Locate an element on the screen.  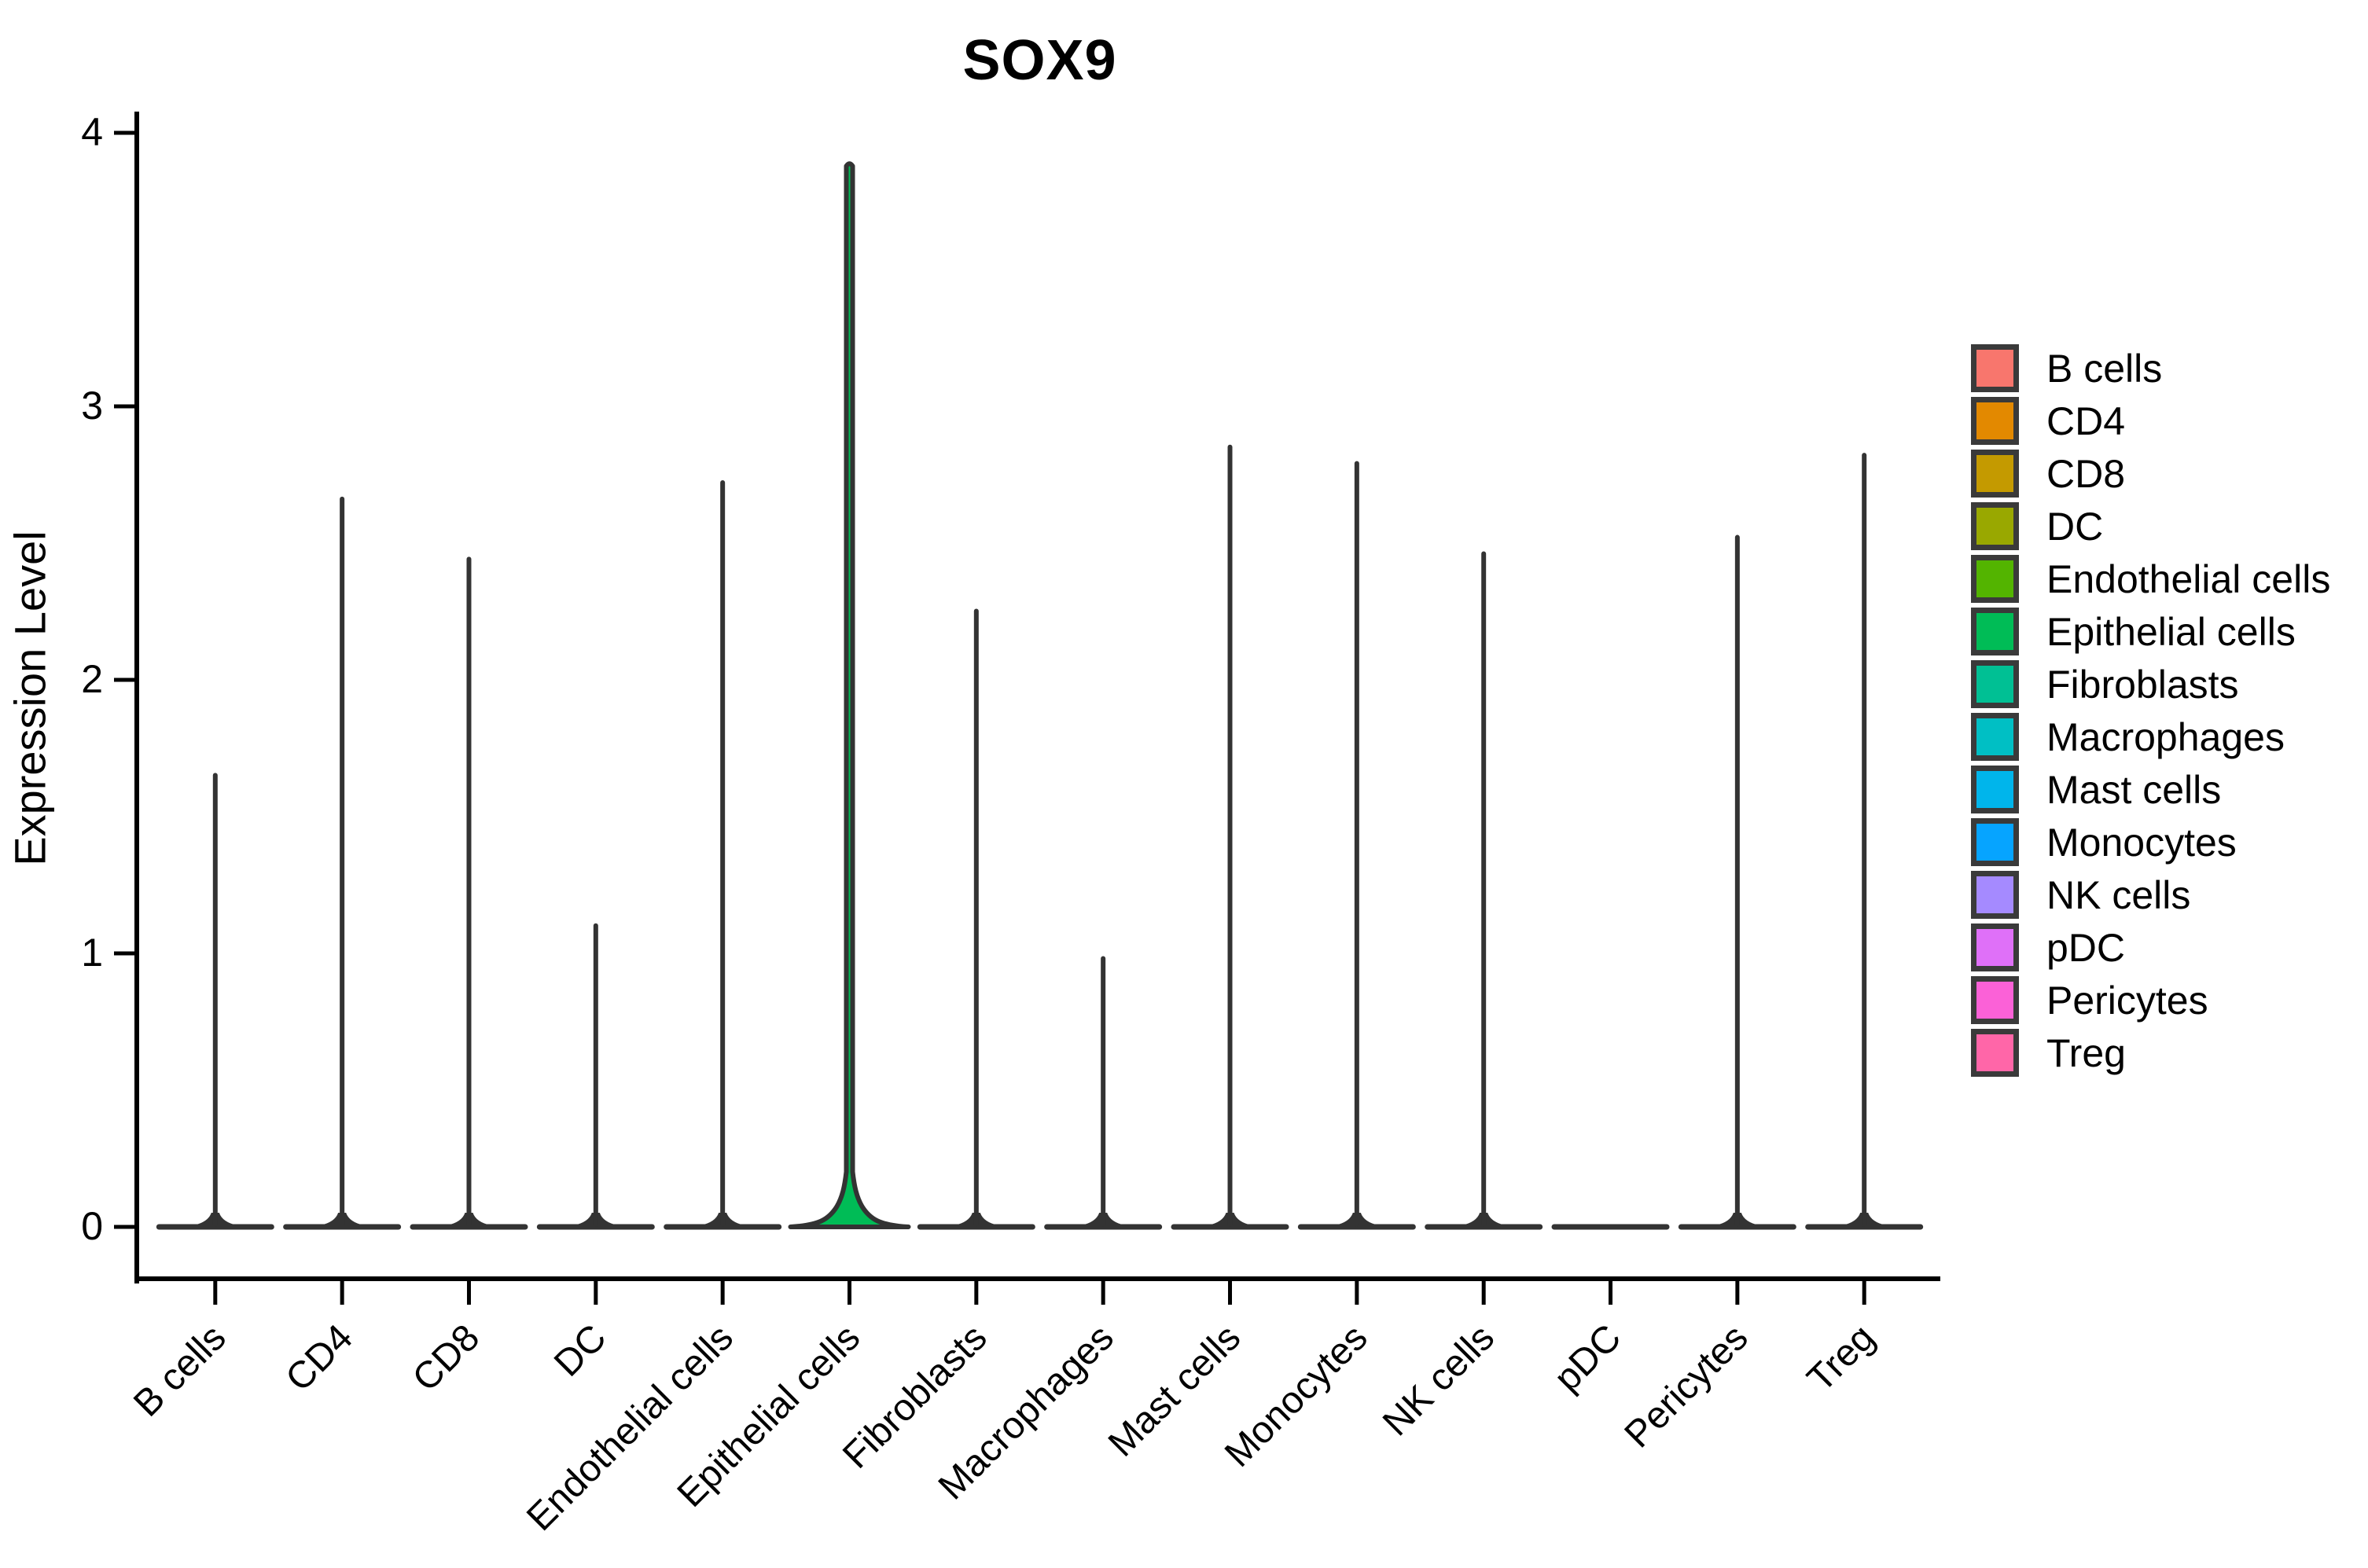
violin-spike-cd4 is located at coordinates (342, 861).